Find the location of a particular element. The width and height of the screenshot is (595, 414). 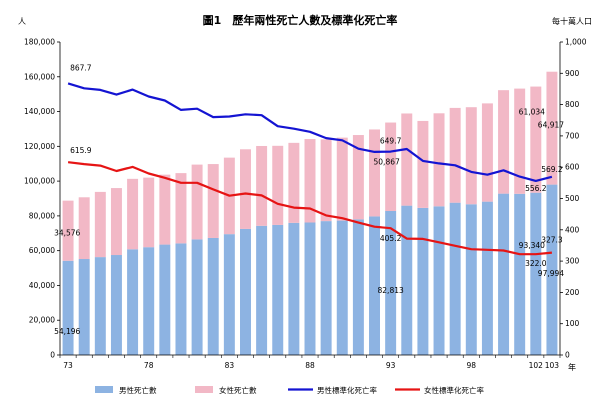

right-tick-label: 100 is located at coordinates (572, 323).